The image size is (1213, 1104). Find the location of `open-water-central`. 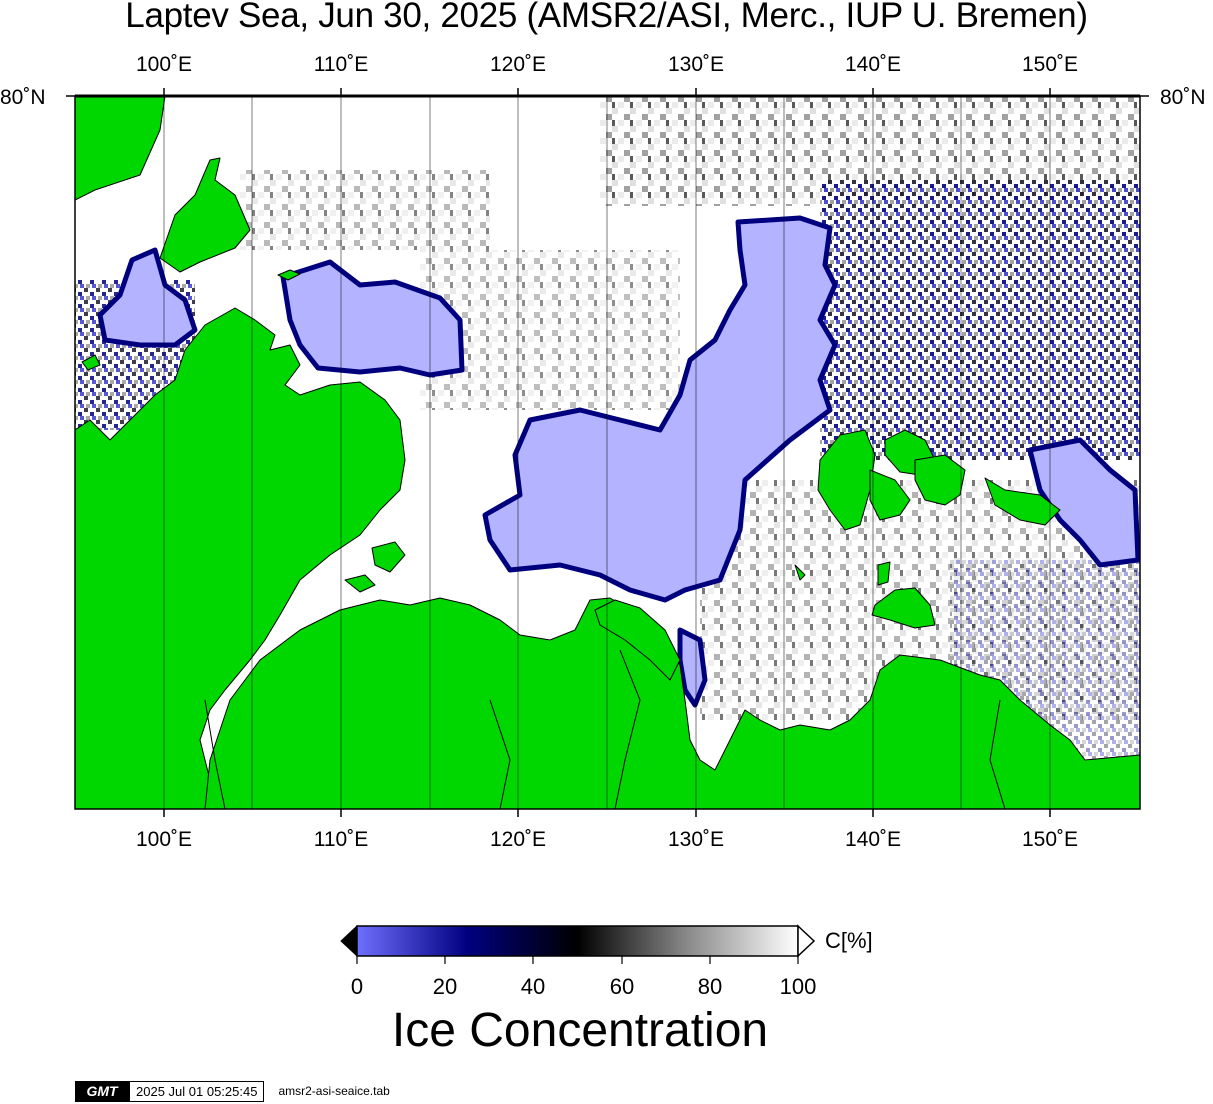

open-water-central is located at coordinates (660, 409).